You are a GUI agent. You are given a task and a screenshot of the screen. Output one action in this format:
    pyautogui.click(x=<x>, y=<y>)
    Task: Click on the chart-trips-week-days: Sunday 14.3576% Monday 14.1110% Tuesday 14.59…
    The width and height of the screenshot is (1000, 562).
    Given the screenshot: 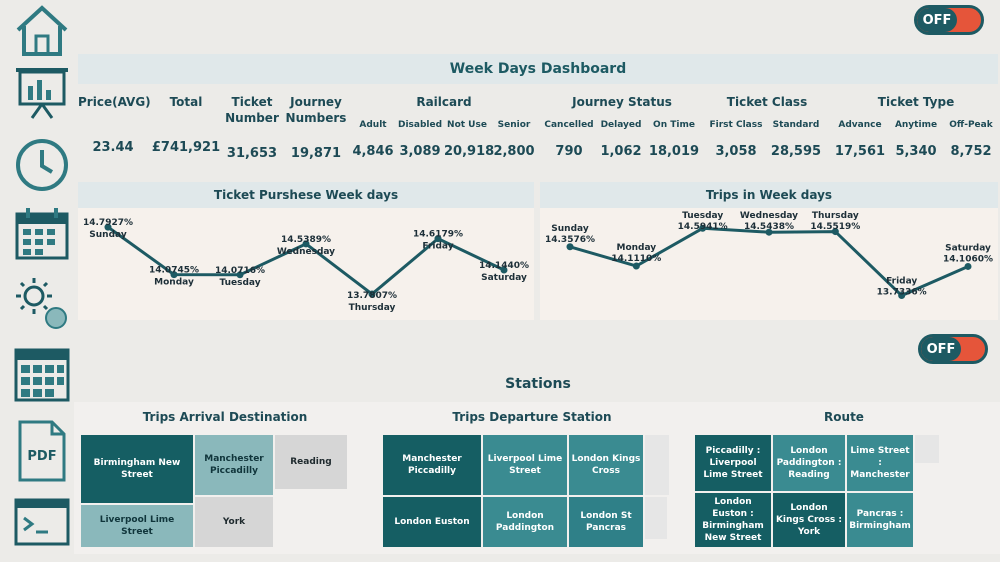 What is the action you would take?
    pyautogui.click(x=769, y=264)
    